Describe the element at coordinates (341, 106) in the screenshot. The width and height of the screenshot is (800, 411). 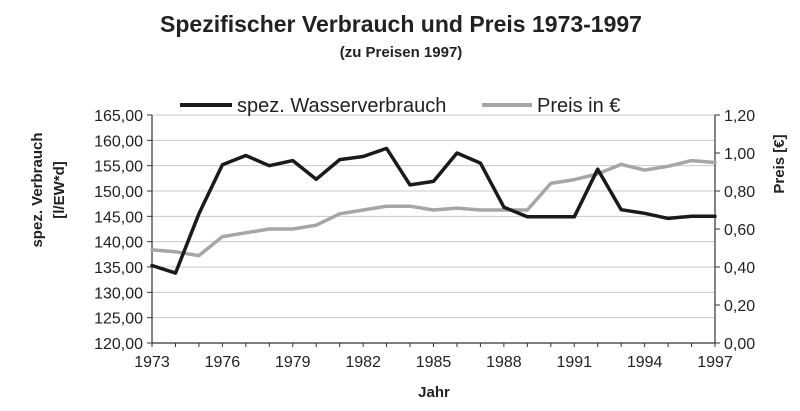
I see `legend-label-wasserverbrauch: spez. Wasserverbrauch` at that location.